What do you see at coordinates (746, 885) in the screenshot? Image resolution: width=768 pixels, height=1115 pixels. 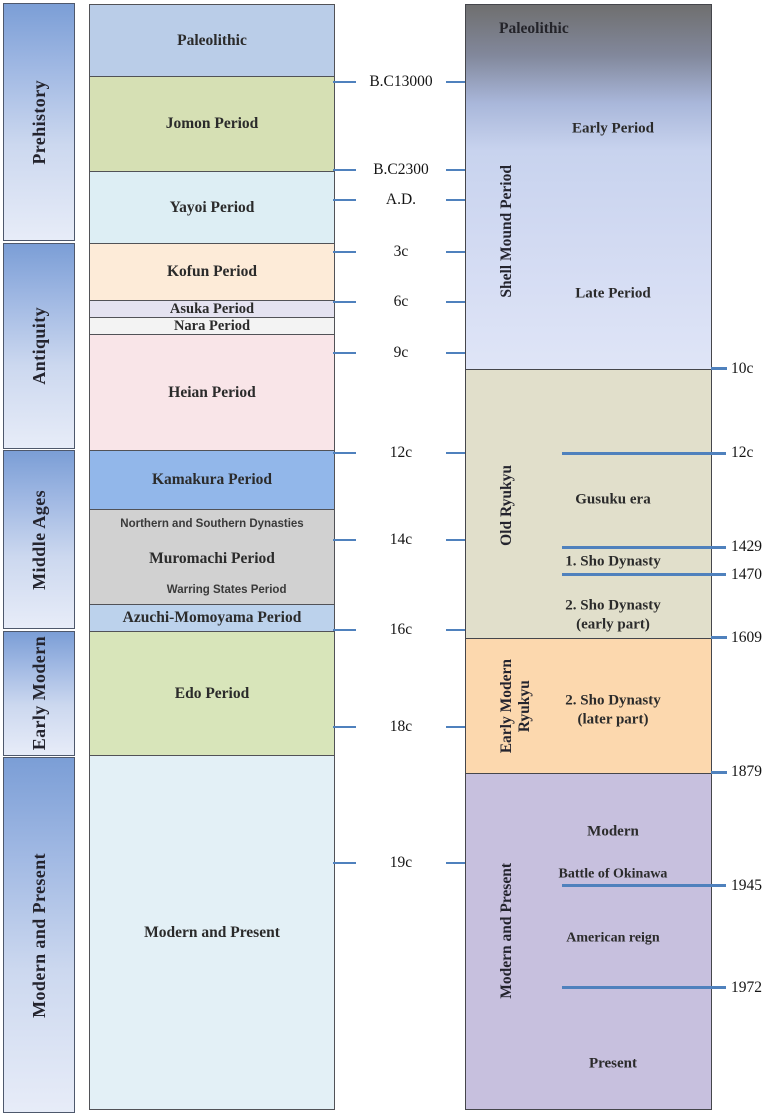 I see `right-axis-label-1945: 1945` at bounding box center [746, 885].